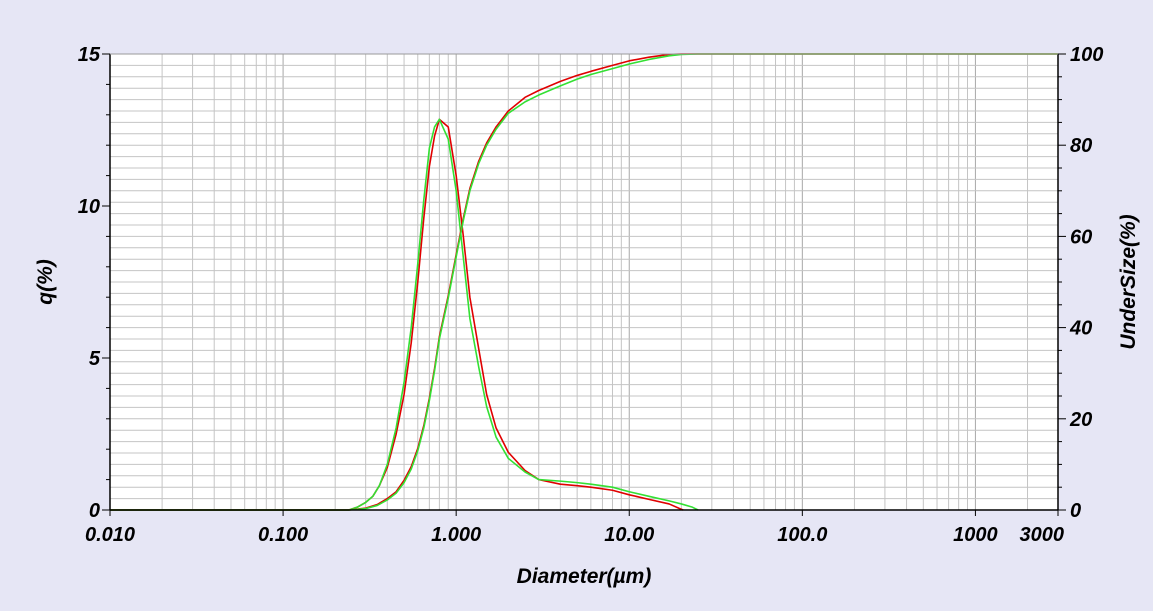 The image size is (1153, 611). Describe the element at coordinates (1080, 420) in the screenshot. I see `y-right-tick-label: 20` at that location.